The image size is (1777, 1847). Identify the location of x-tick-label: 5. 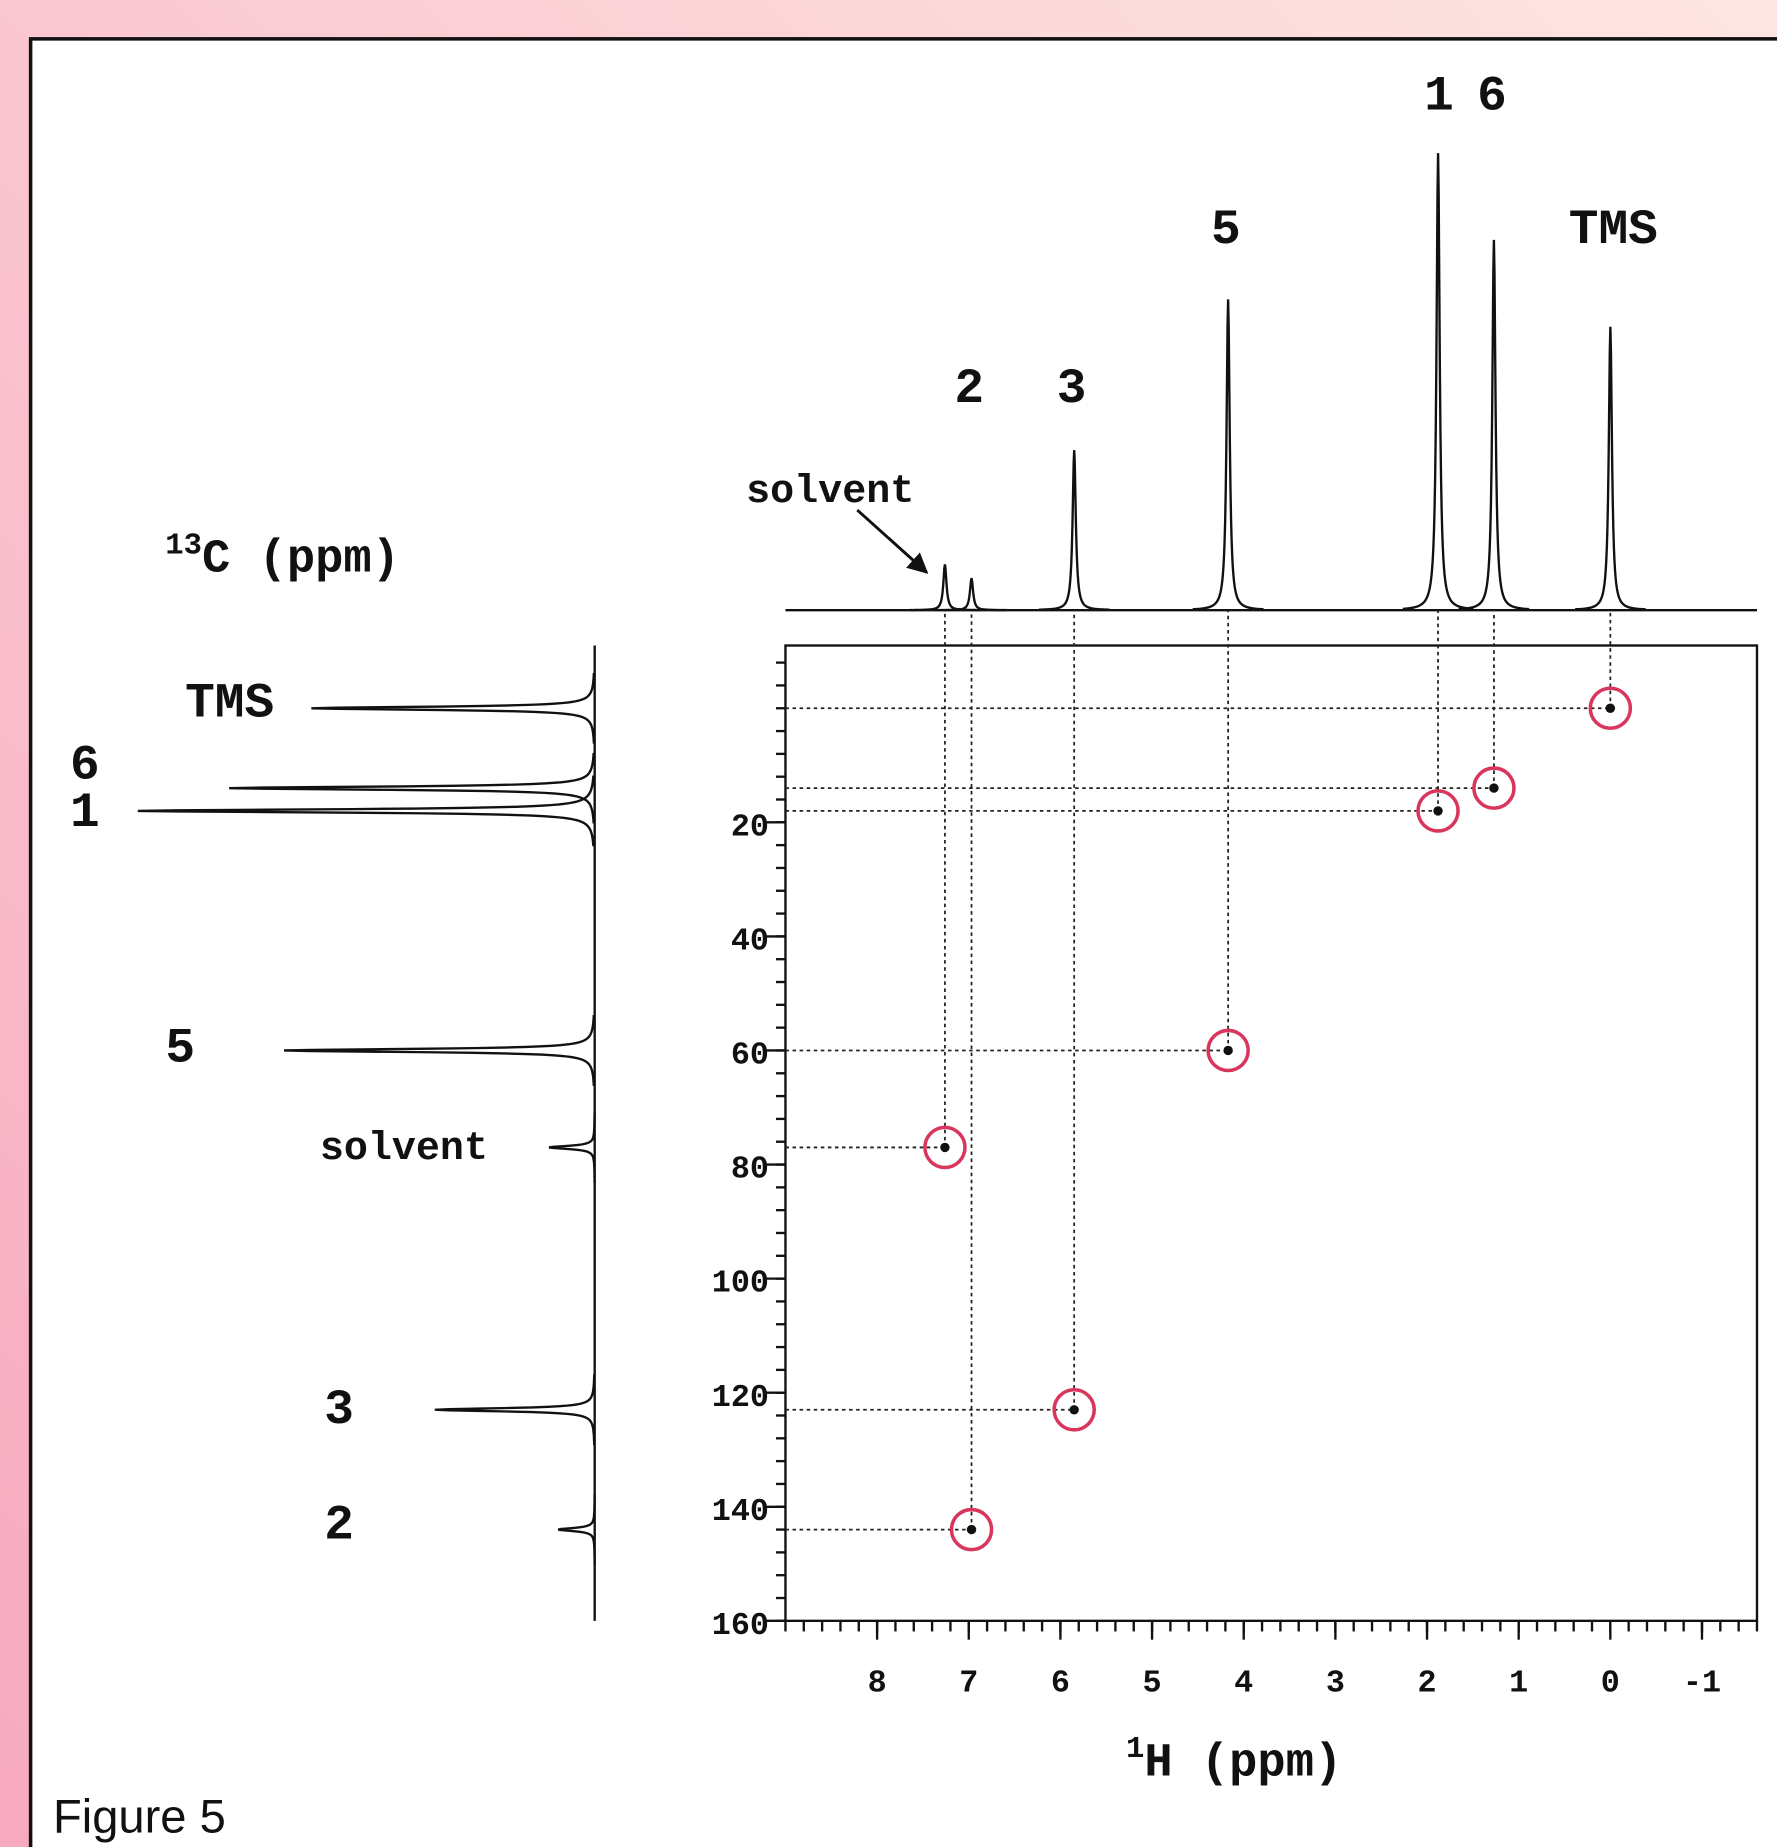
(1152, 1684).